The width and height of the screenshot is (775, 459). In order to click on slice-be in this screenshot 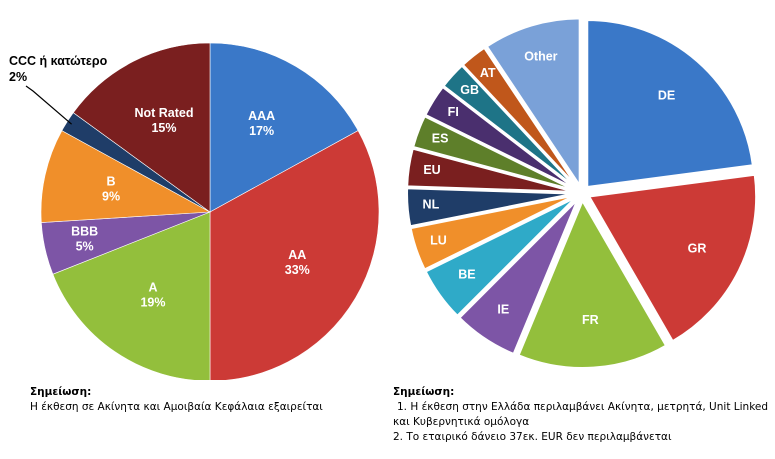, I will do `click(500, 257)`.